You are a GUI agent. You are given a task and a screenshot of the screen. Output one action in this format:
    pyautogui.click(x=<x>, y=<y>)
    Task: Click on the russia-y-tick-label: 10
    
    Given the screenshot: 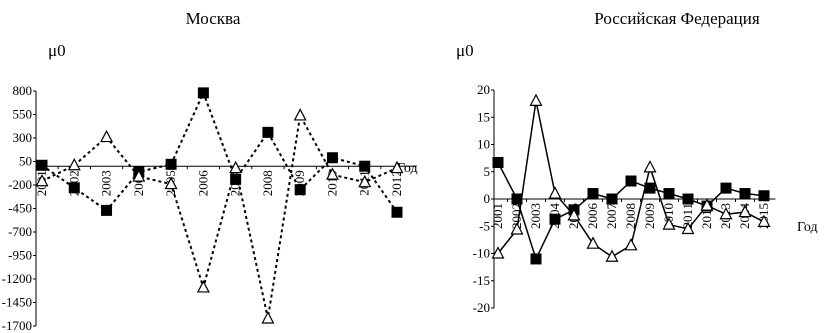 What is the action you would take?
    pyautogui.click(x=483, y=144)
    